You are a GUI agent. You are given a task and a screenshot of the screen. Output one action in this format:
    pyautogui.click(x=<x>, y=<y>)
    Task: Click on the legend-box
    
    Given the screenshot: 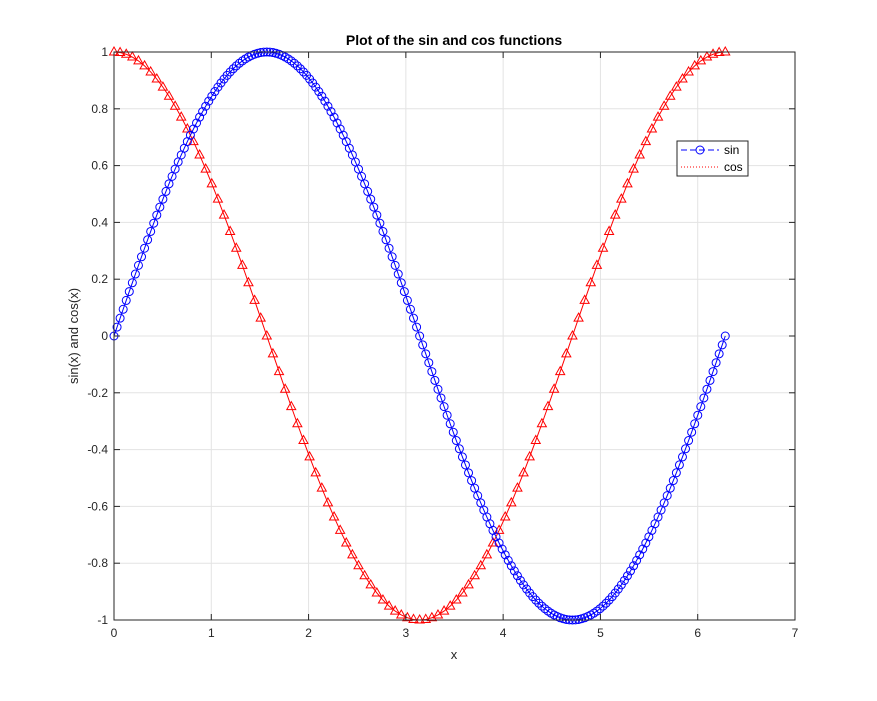 What is the action you would take?
    pyautogui.click(x=712, y=158)
    